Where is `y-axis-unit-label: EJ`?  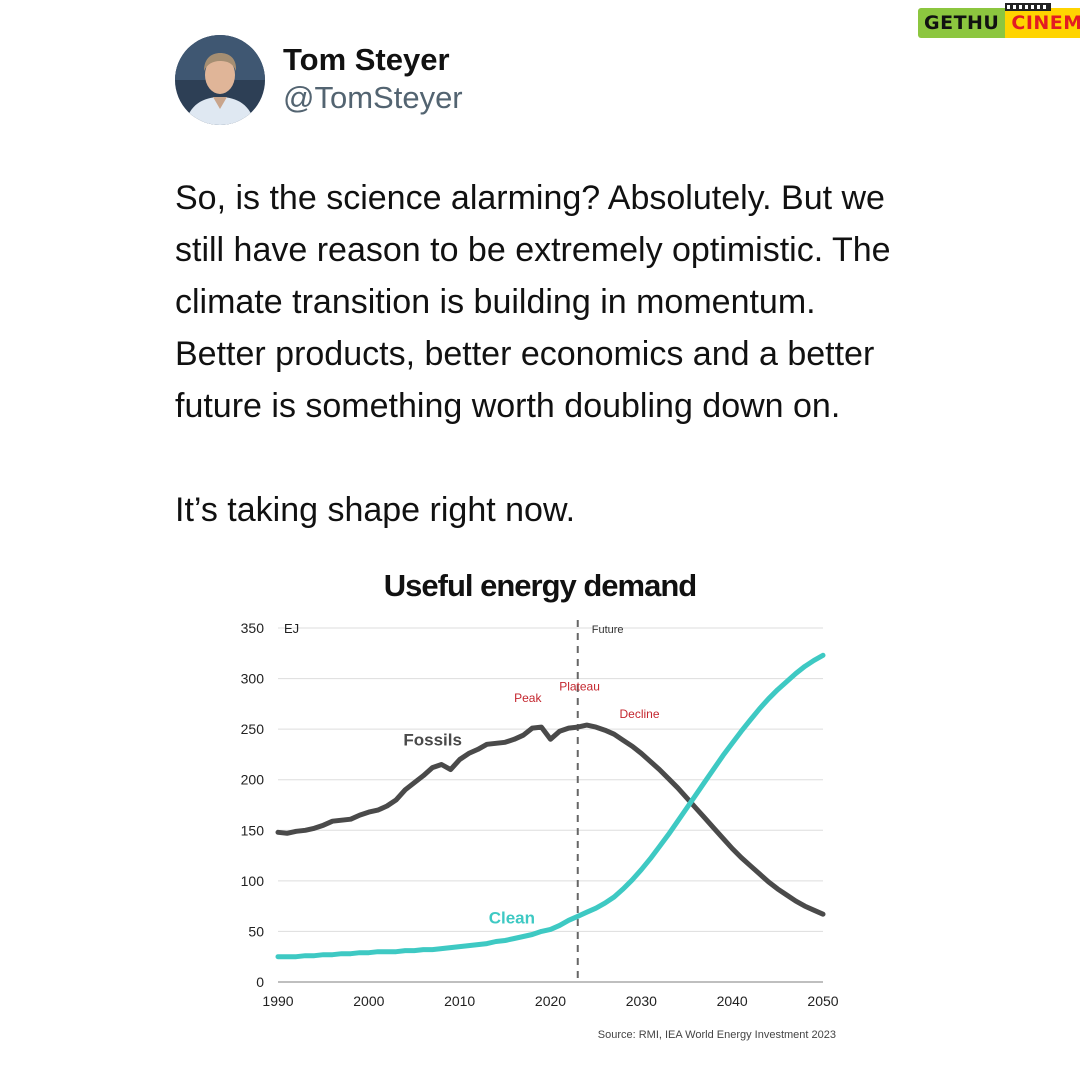
y-axis-unit-label: EJ is located at coordinates (291, 628).